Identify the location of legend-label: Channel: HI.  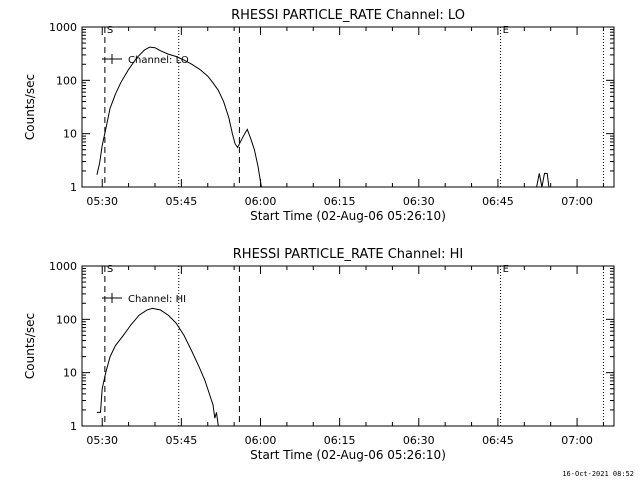
(157, 299).